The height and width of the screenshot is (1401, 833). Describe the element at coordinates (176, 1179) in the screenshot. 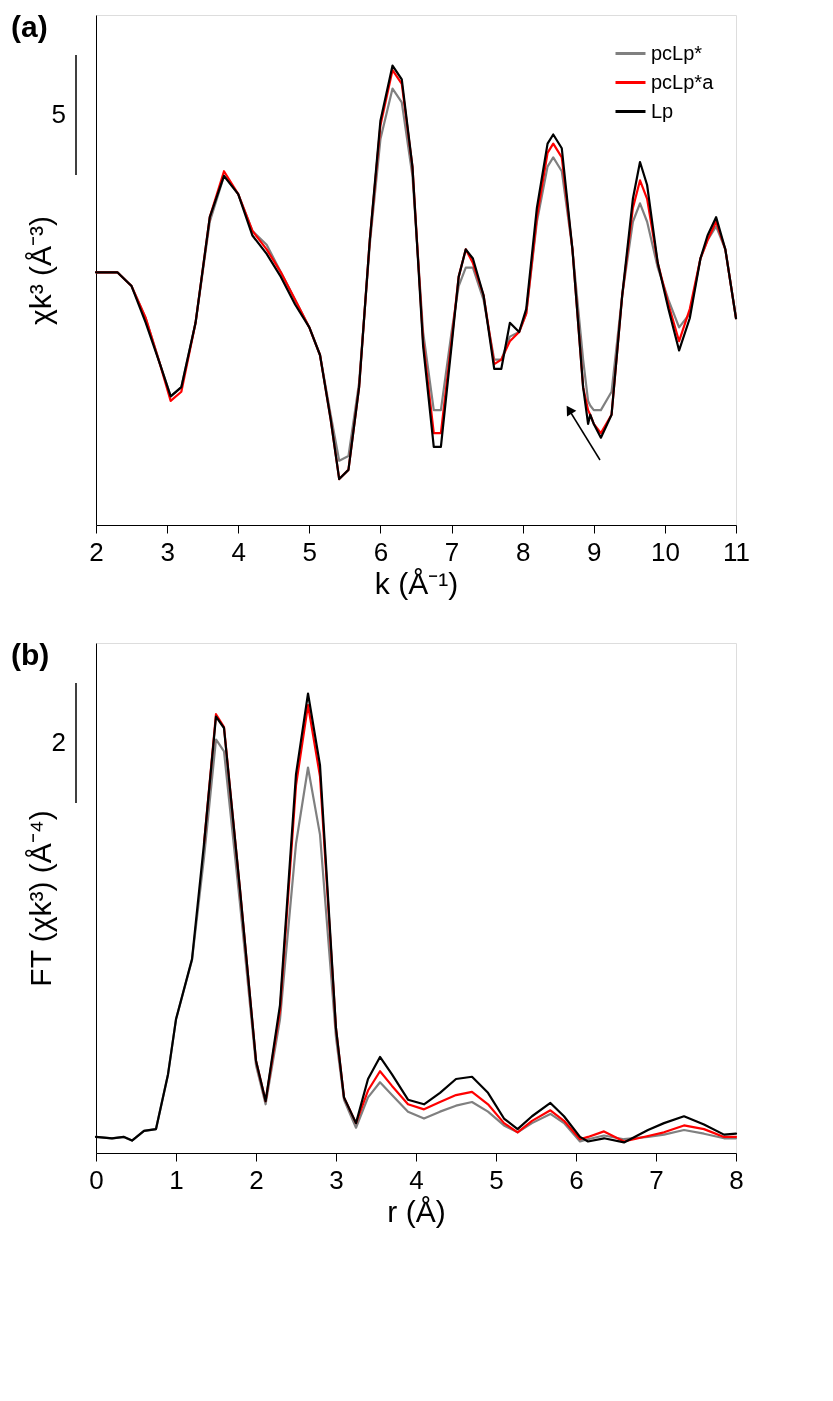

I see `x-tick-label: 1` at that location.